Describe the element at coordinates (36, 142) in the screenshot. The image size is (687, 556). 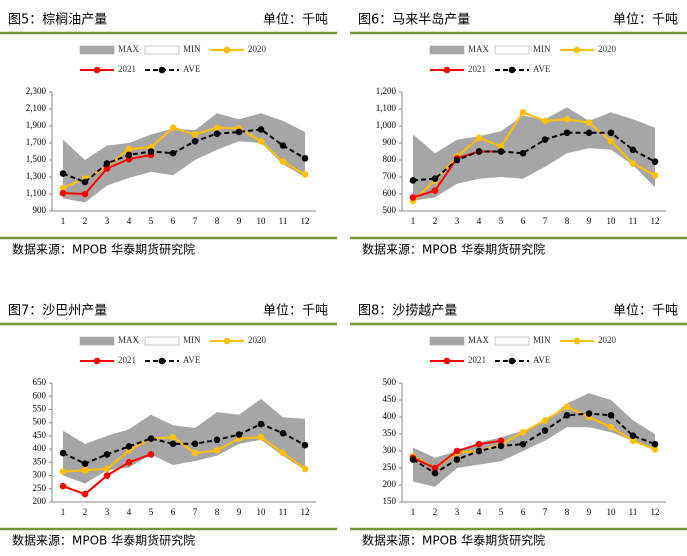
I see `y-tick-label: 1,700` at that location.